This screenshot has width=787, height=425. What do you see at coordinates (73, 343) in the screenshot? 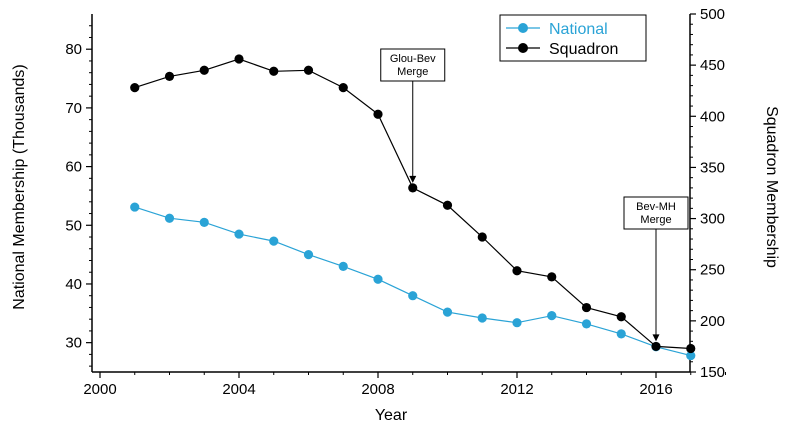
I see `left-tick-label: 30` at bounding box center [73, 343].